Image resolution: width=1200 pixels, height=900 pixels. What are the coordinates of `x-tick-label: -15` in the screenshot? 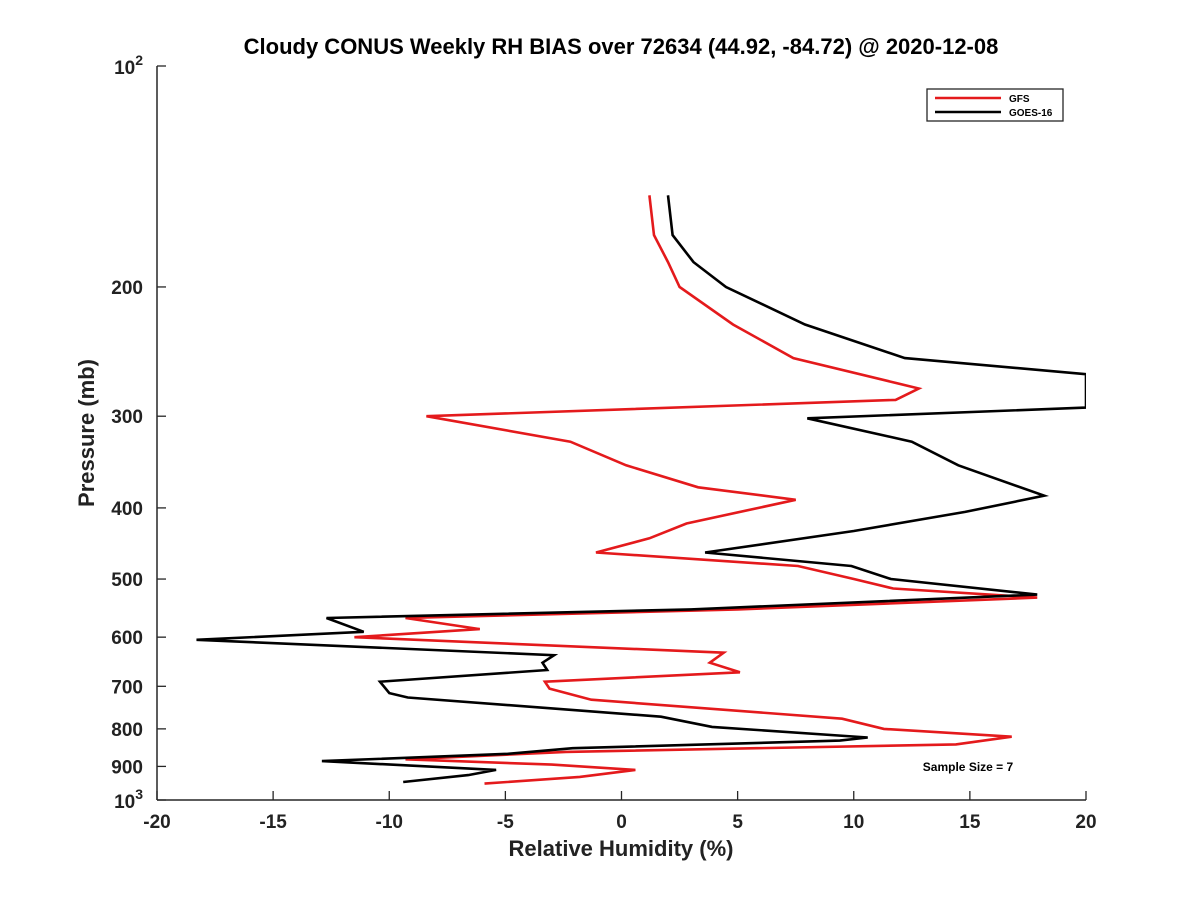 It's located at (273, 822).